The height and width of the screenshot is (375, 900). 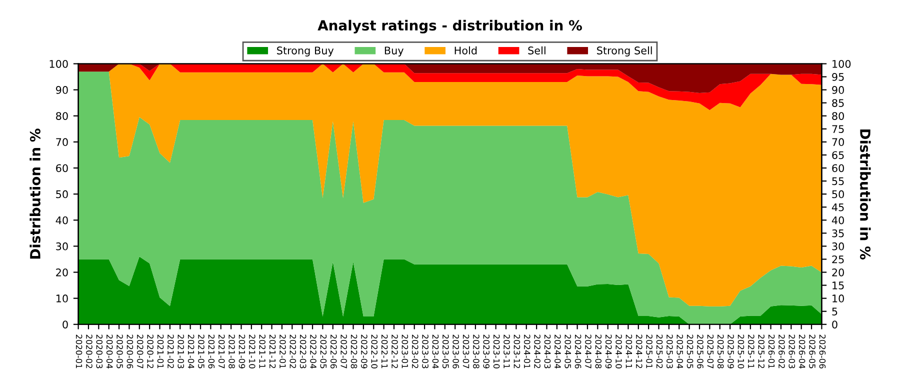 I want to click on x-tick-label: 2024-12, so click(x=639, y=351).